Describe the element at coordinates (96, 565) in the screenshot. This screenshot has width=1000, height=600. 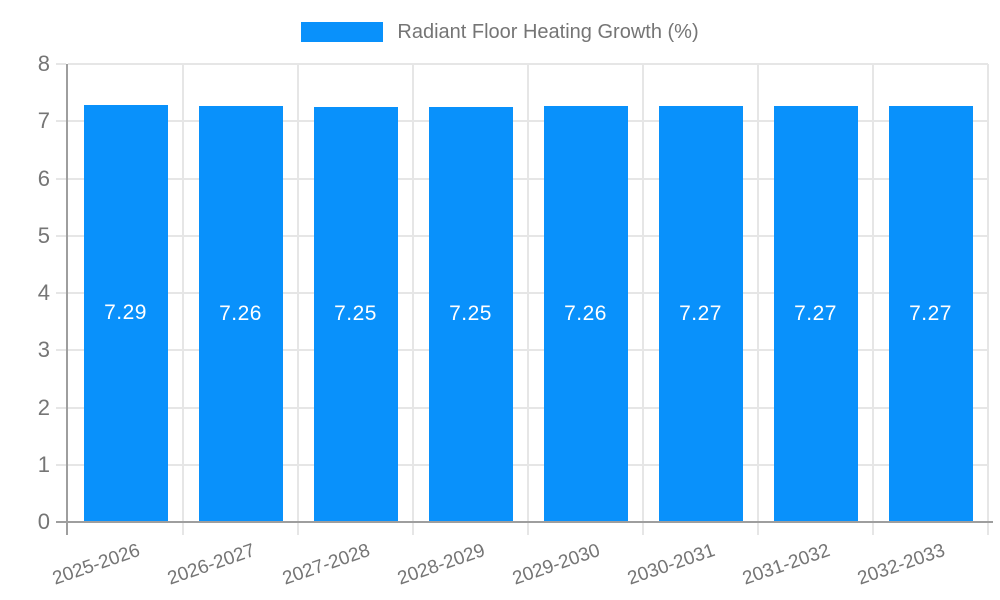
I see `x-axis-tick-label: 2025-2026` at that location.